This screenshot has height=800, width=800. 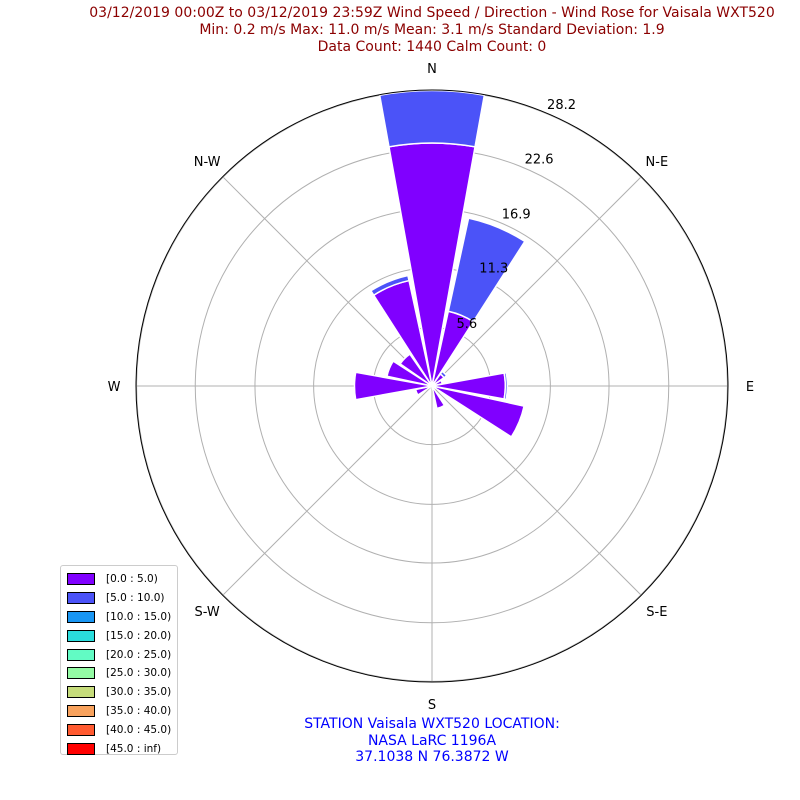 I want to click on radial-tick-label: 22.6, so click(x=539, y=159).